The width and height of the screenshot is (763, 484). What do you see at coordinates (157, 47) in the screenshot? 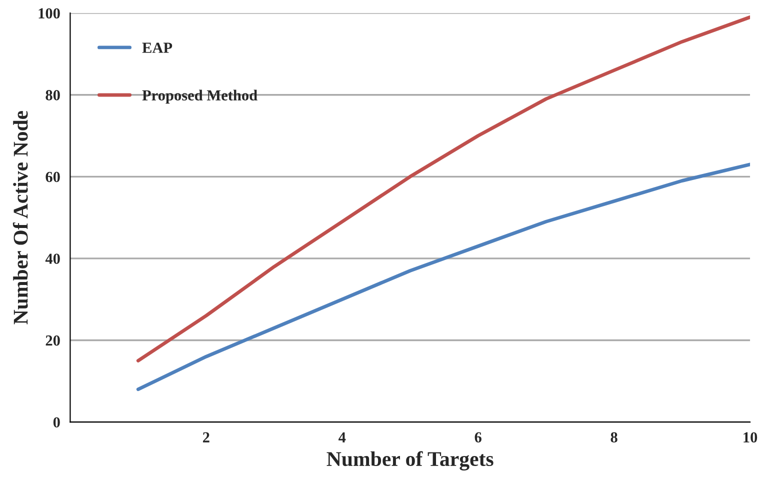
I see `legend-label: EAP` at bounding box center [157, 47].